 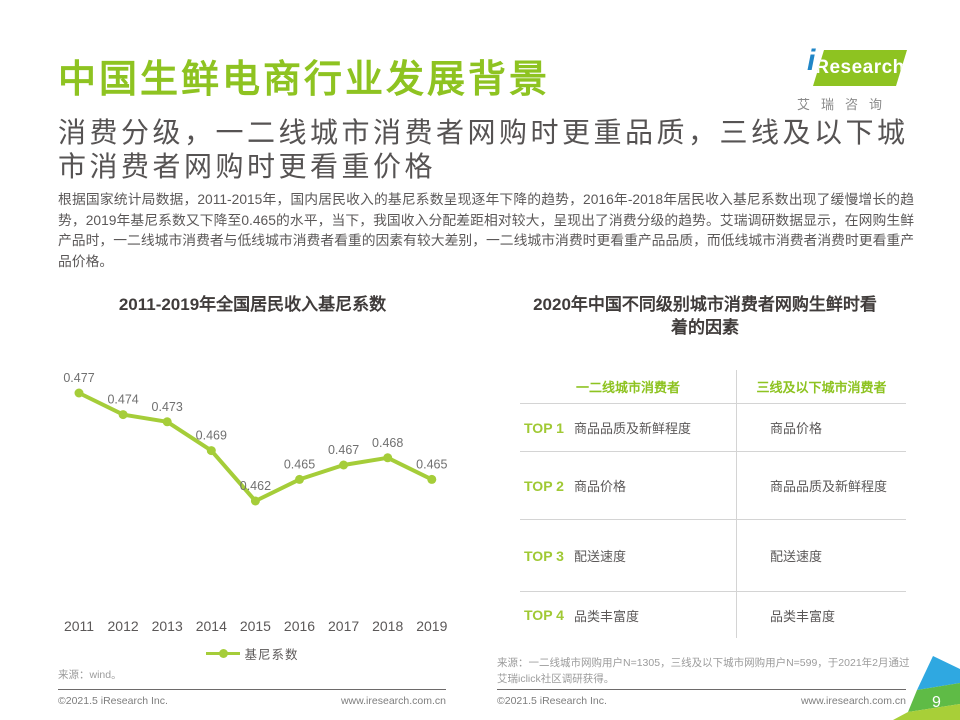 I want to click on table-row: 商品品质及新鲜程度, so click(x=821, y=486).